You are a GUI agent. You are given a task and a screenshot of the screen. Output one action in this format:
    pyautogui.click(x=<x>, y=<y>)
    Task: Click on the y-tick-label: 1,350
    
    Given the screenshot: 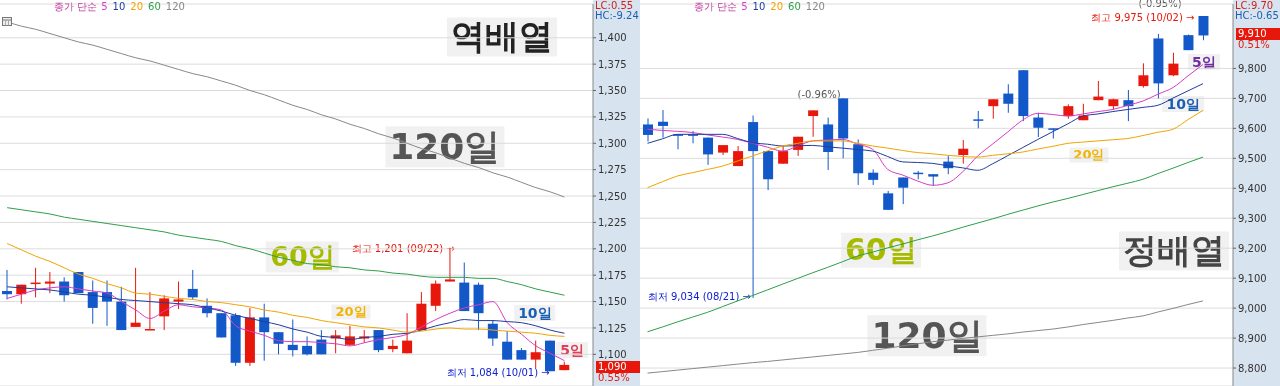 What is the action you would take?
    pyautogui.click(x=612, y=91)
    